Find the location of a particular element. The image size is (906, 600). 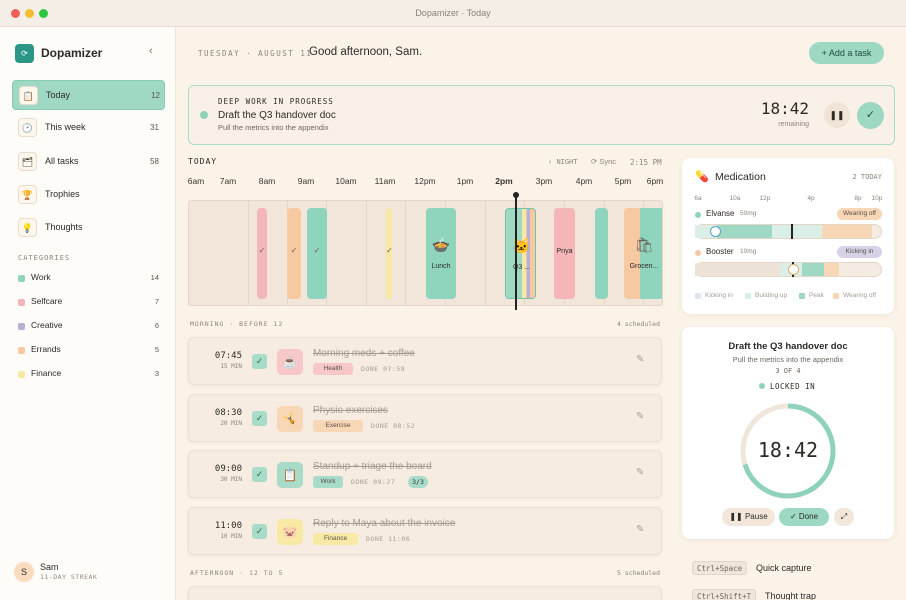

nav-label: All tasks is located at coordinates (62, 160).